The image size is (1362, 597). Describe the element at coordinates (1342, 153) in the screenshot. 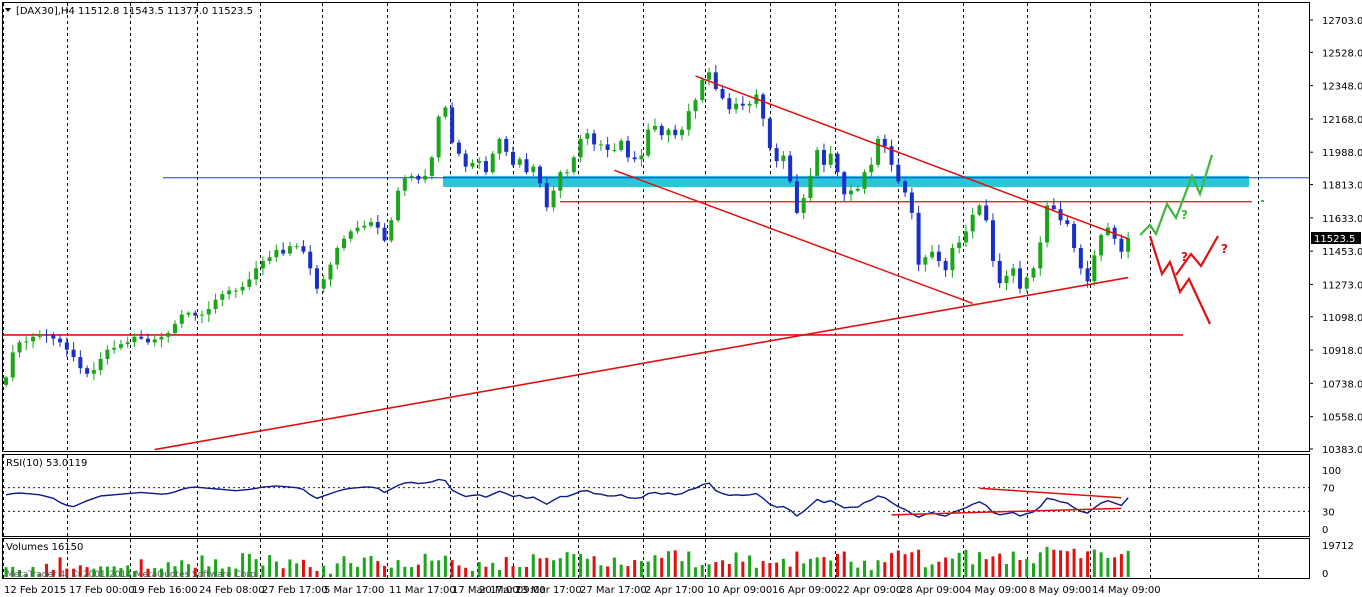

I see `price-tick-label: 11988.0` at that location.